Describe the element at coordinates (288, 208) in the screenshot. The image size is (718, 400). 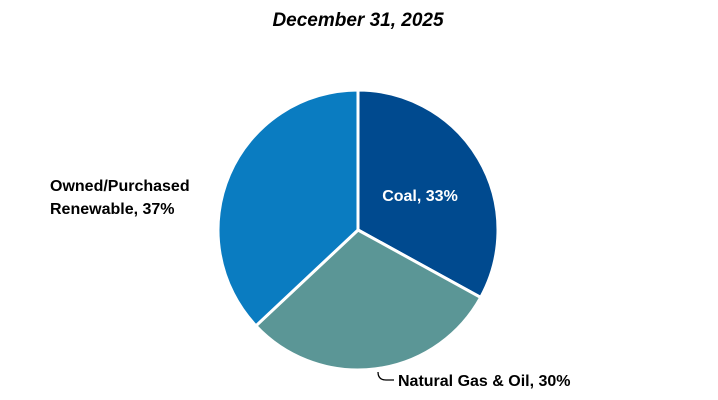
I see `pie-slice-renewable` at that location.